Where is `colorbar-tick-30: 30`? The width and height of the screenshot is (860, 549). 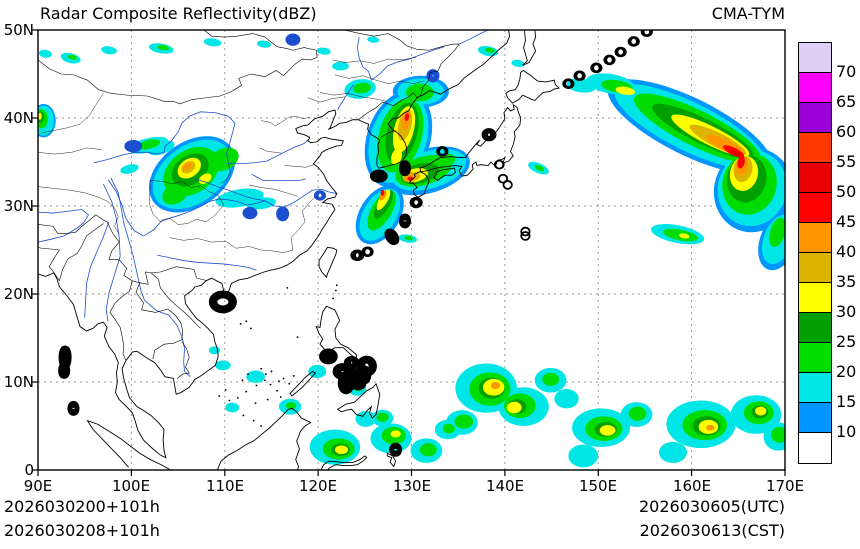
colorbar-tick-30: 30 is located at coordinates (846, 311).